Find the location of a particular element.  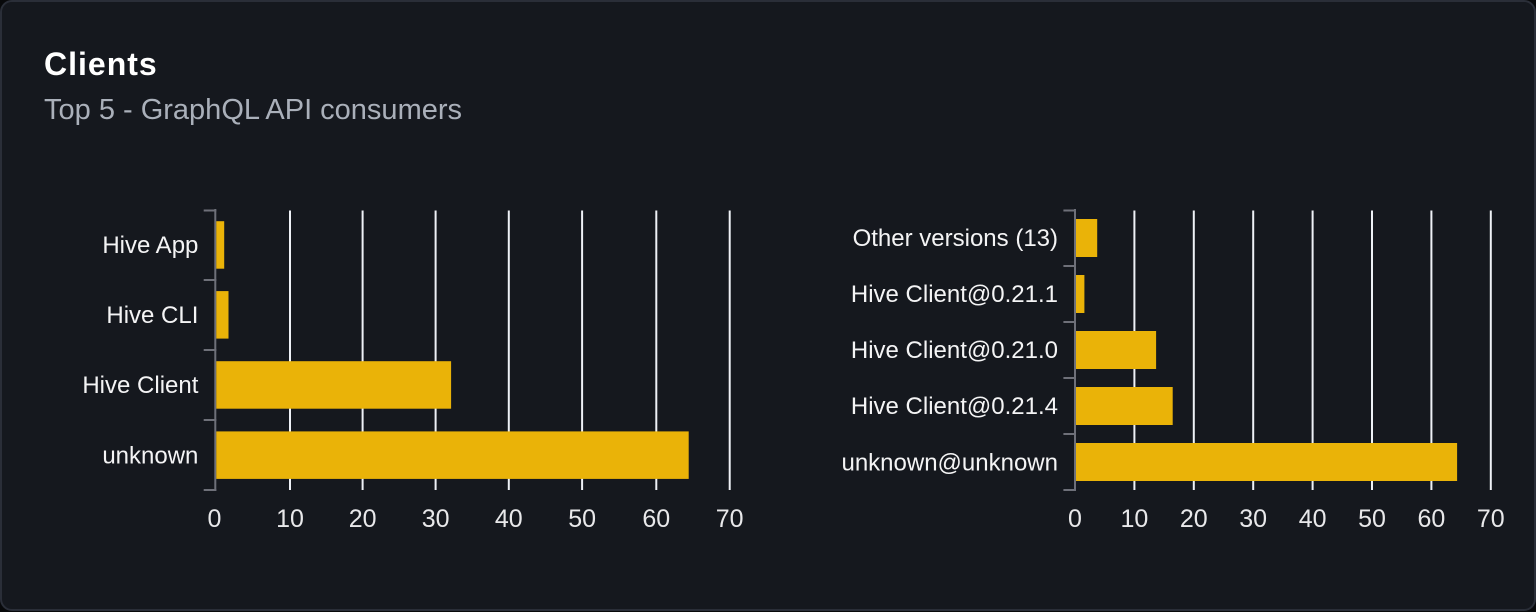

svg-text: Hive CLI is located at coordinates (152, 315).